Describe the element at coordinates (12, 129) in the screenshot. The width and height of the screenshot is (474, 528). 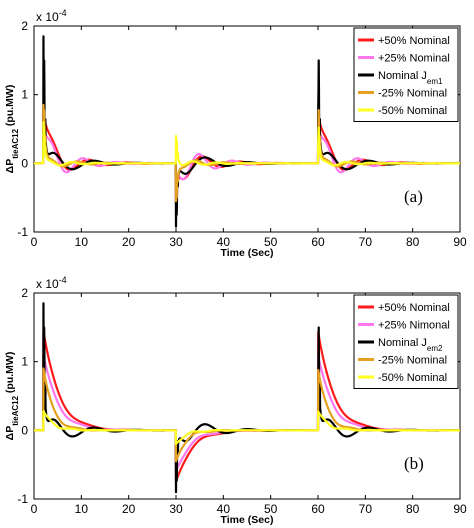
I see `y-axis-label-a: ΔPtieAC12 (pu.MW)` at that location.